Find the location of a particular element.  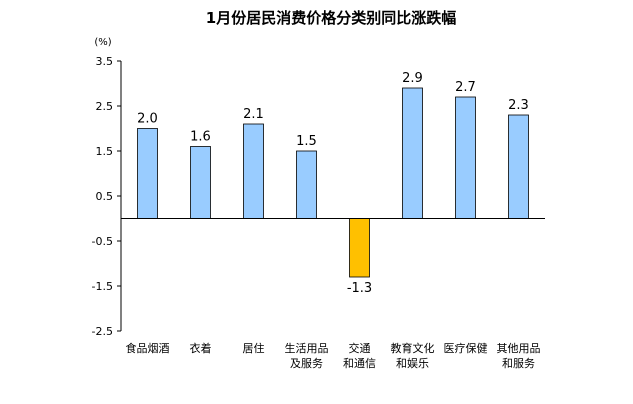

data-label: -1.3 is located at coordinates (359, 288).